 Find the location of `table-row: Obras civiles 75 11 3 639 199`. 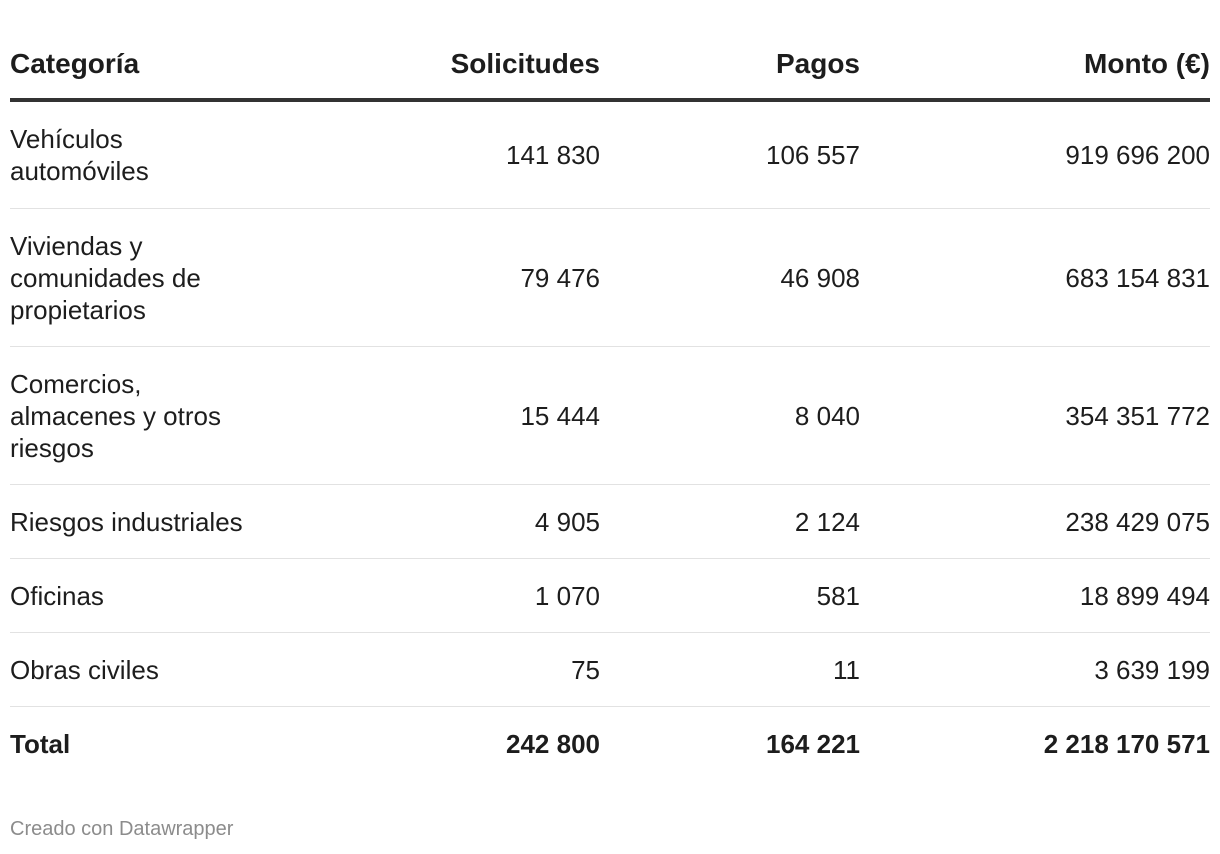

table-row: Obras civiles 75 11 3 639 199 is located at coordinates (610, 669).